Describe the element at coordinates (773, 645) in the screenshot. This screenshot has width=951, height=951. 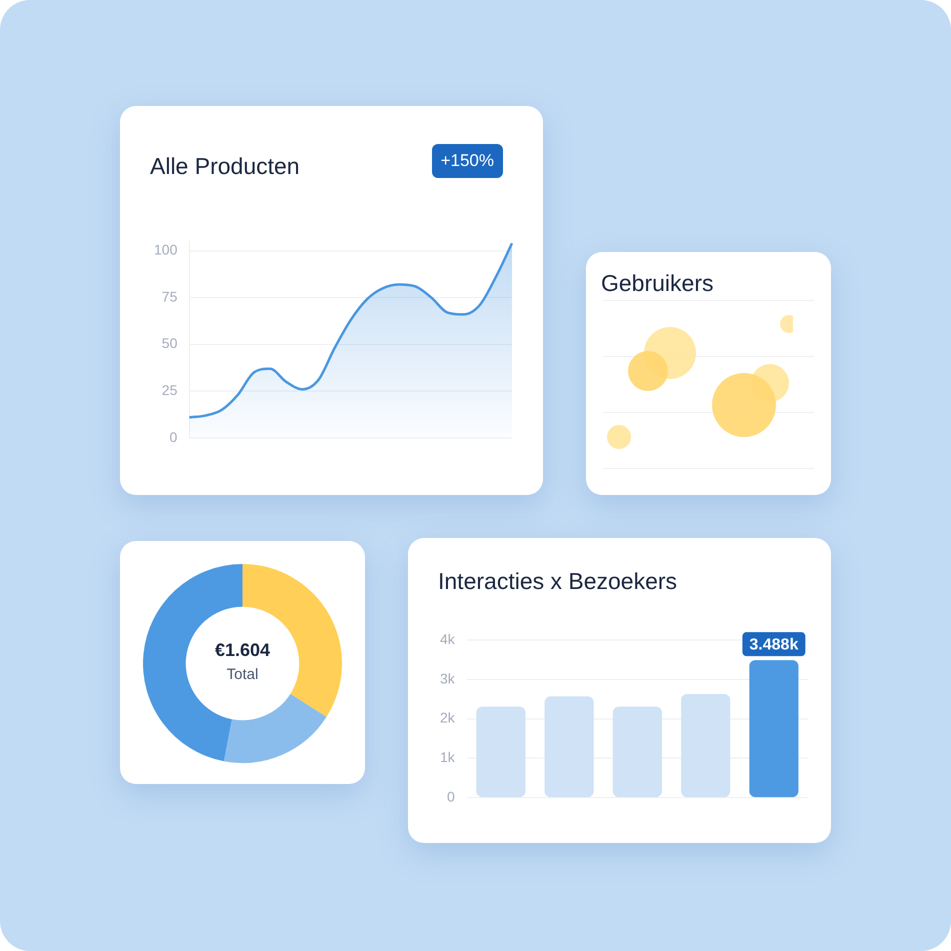
I see `data-label: 3.488k` at that location.